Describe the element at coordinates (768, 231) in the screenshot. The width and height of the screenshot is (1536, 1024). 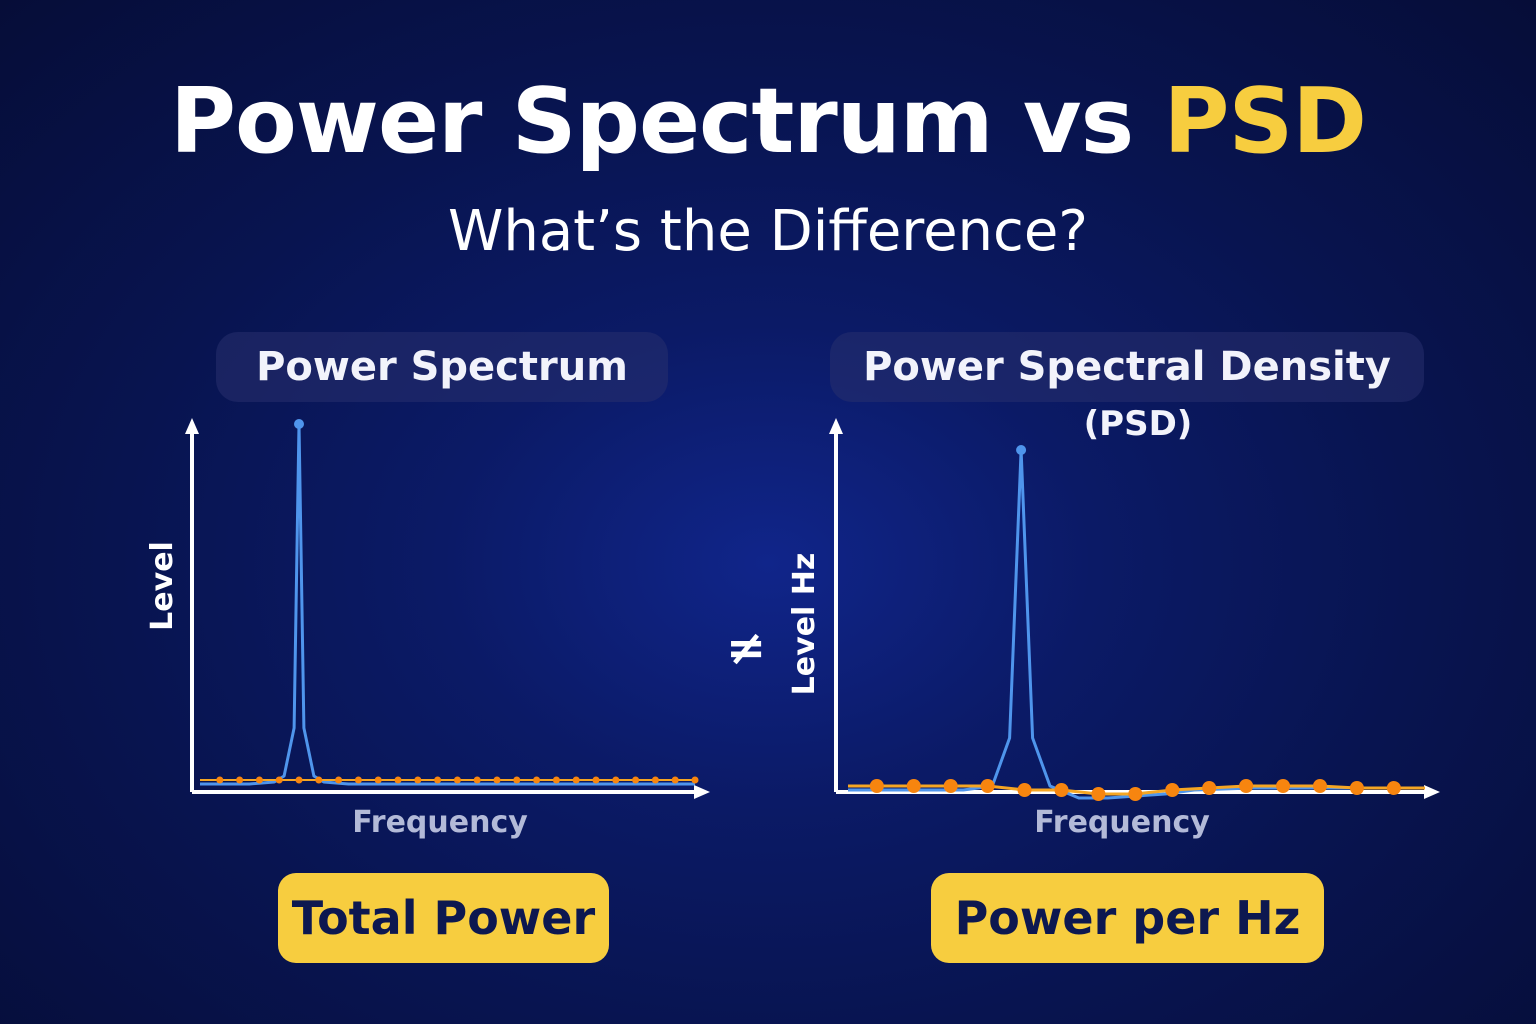
I see `page-subtitle: What’s the Difference?` at that location.